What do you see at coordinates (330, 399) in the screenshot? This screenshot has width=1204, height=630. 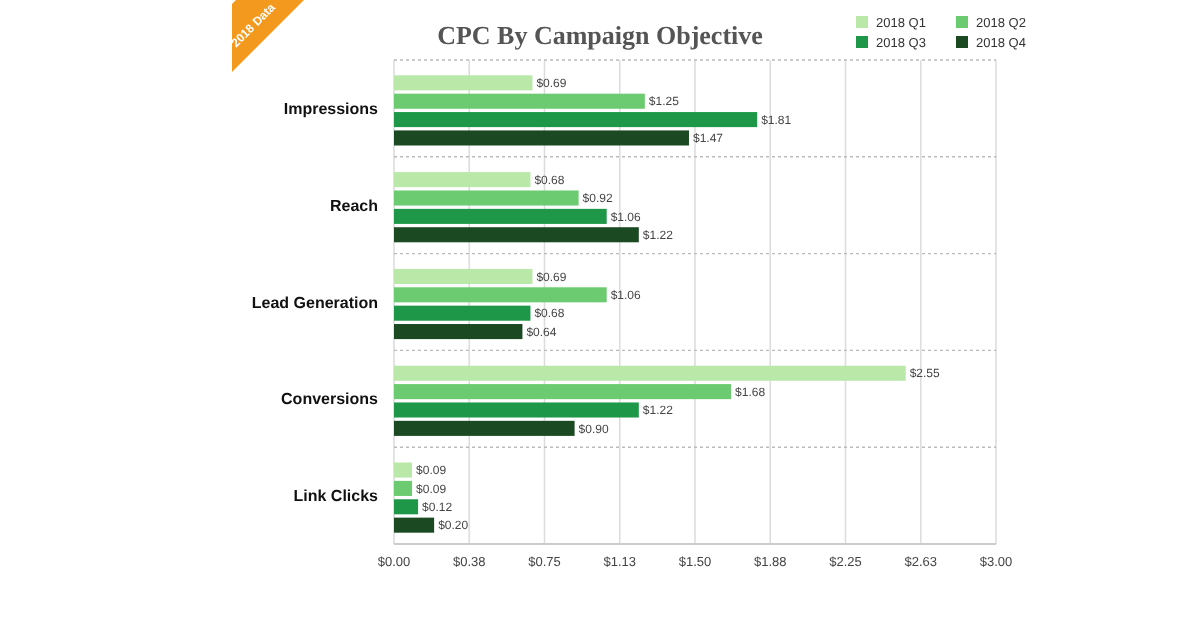 I see `y-tick-label: Conversions` at bounding box center [330, 399].